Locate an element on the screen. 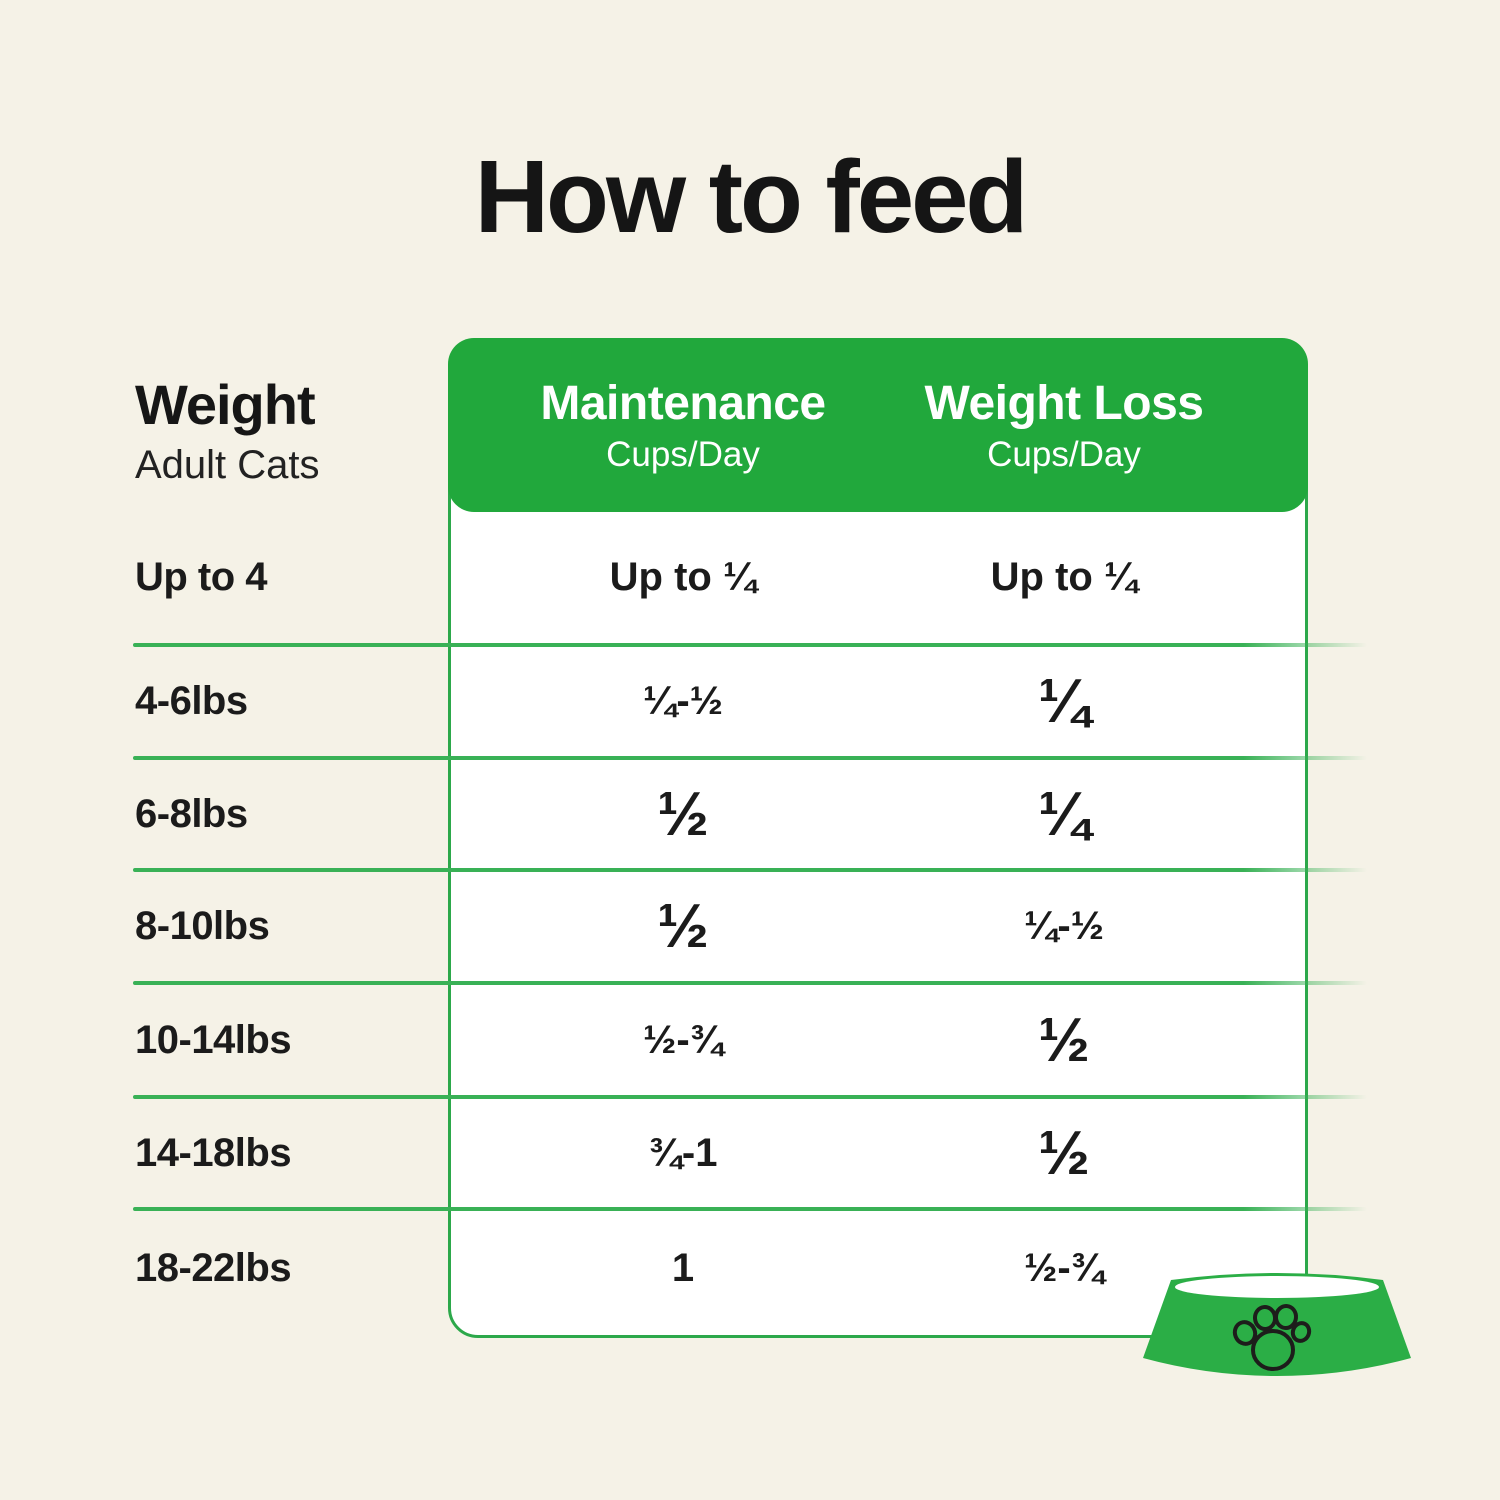 This screenshot has height=1500, width=1500. maintenance-value: ¼-½ is located at coordinates (683, 701).